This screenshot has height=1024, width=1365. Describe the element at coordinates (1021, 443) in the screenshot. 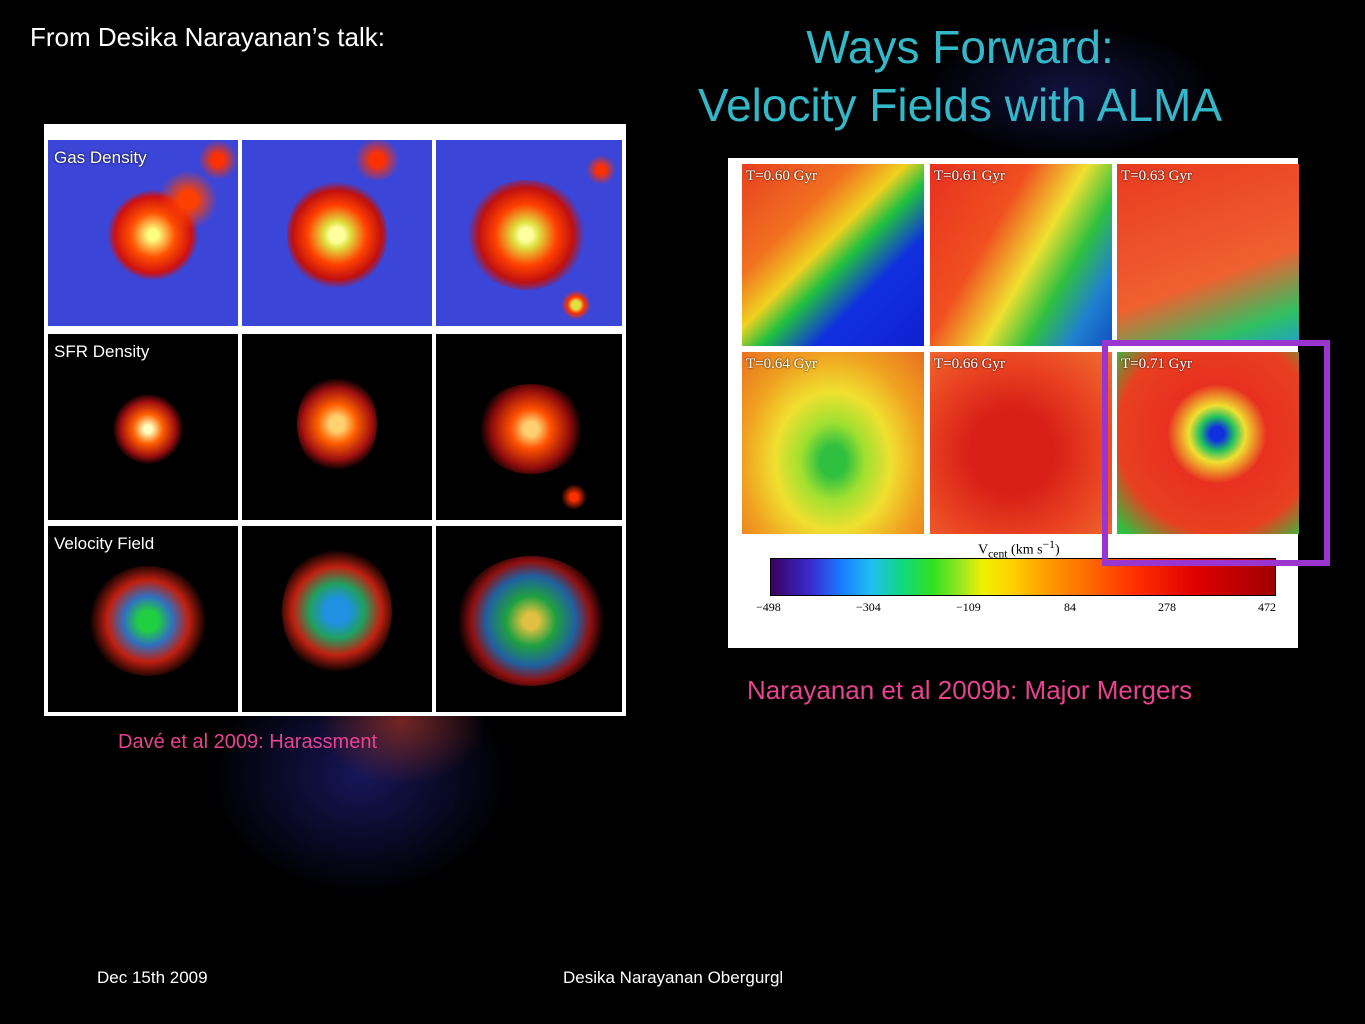

I see `velocity-map-panel: T=0.66 Gyr` at that location.